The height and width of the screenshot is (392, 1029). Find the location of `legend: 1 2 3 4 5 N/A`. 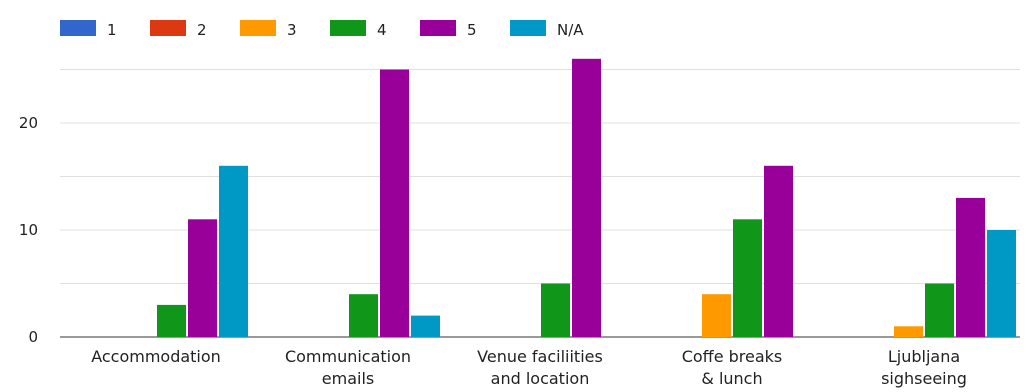

legend: 1 2 3 4 5 N/A is located at coordinates (322, 29).